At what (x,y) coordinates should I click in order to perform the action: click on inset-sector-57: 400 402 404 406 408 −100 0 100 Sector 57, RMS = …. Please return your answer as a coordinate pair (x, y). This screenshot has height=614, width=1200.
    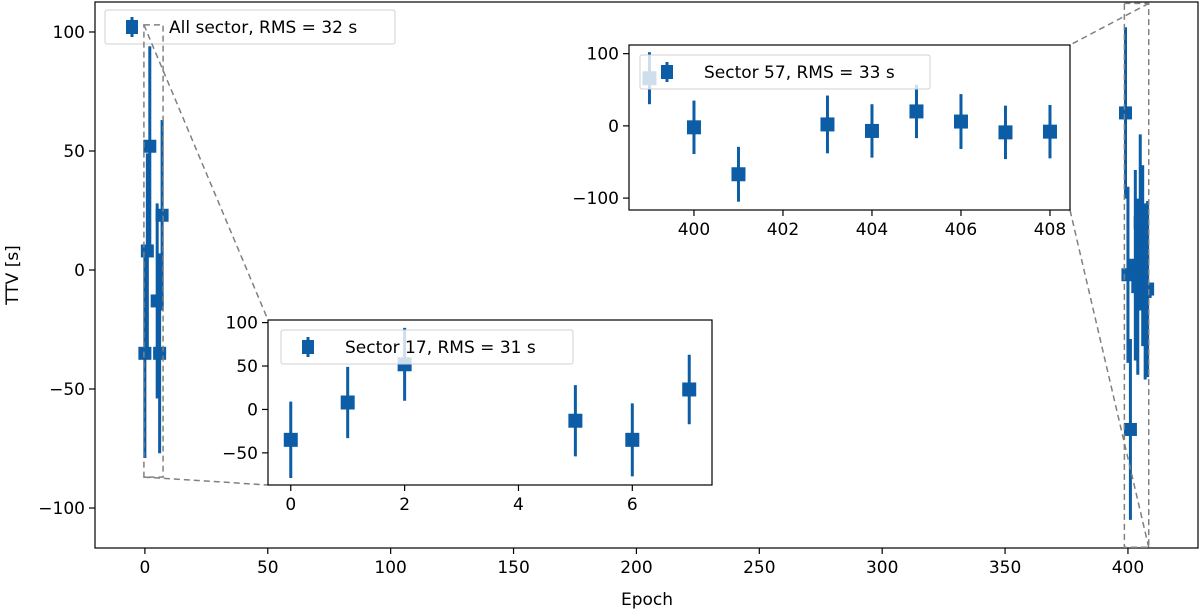
    Looking at the image, I should click on (821, 142).